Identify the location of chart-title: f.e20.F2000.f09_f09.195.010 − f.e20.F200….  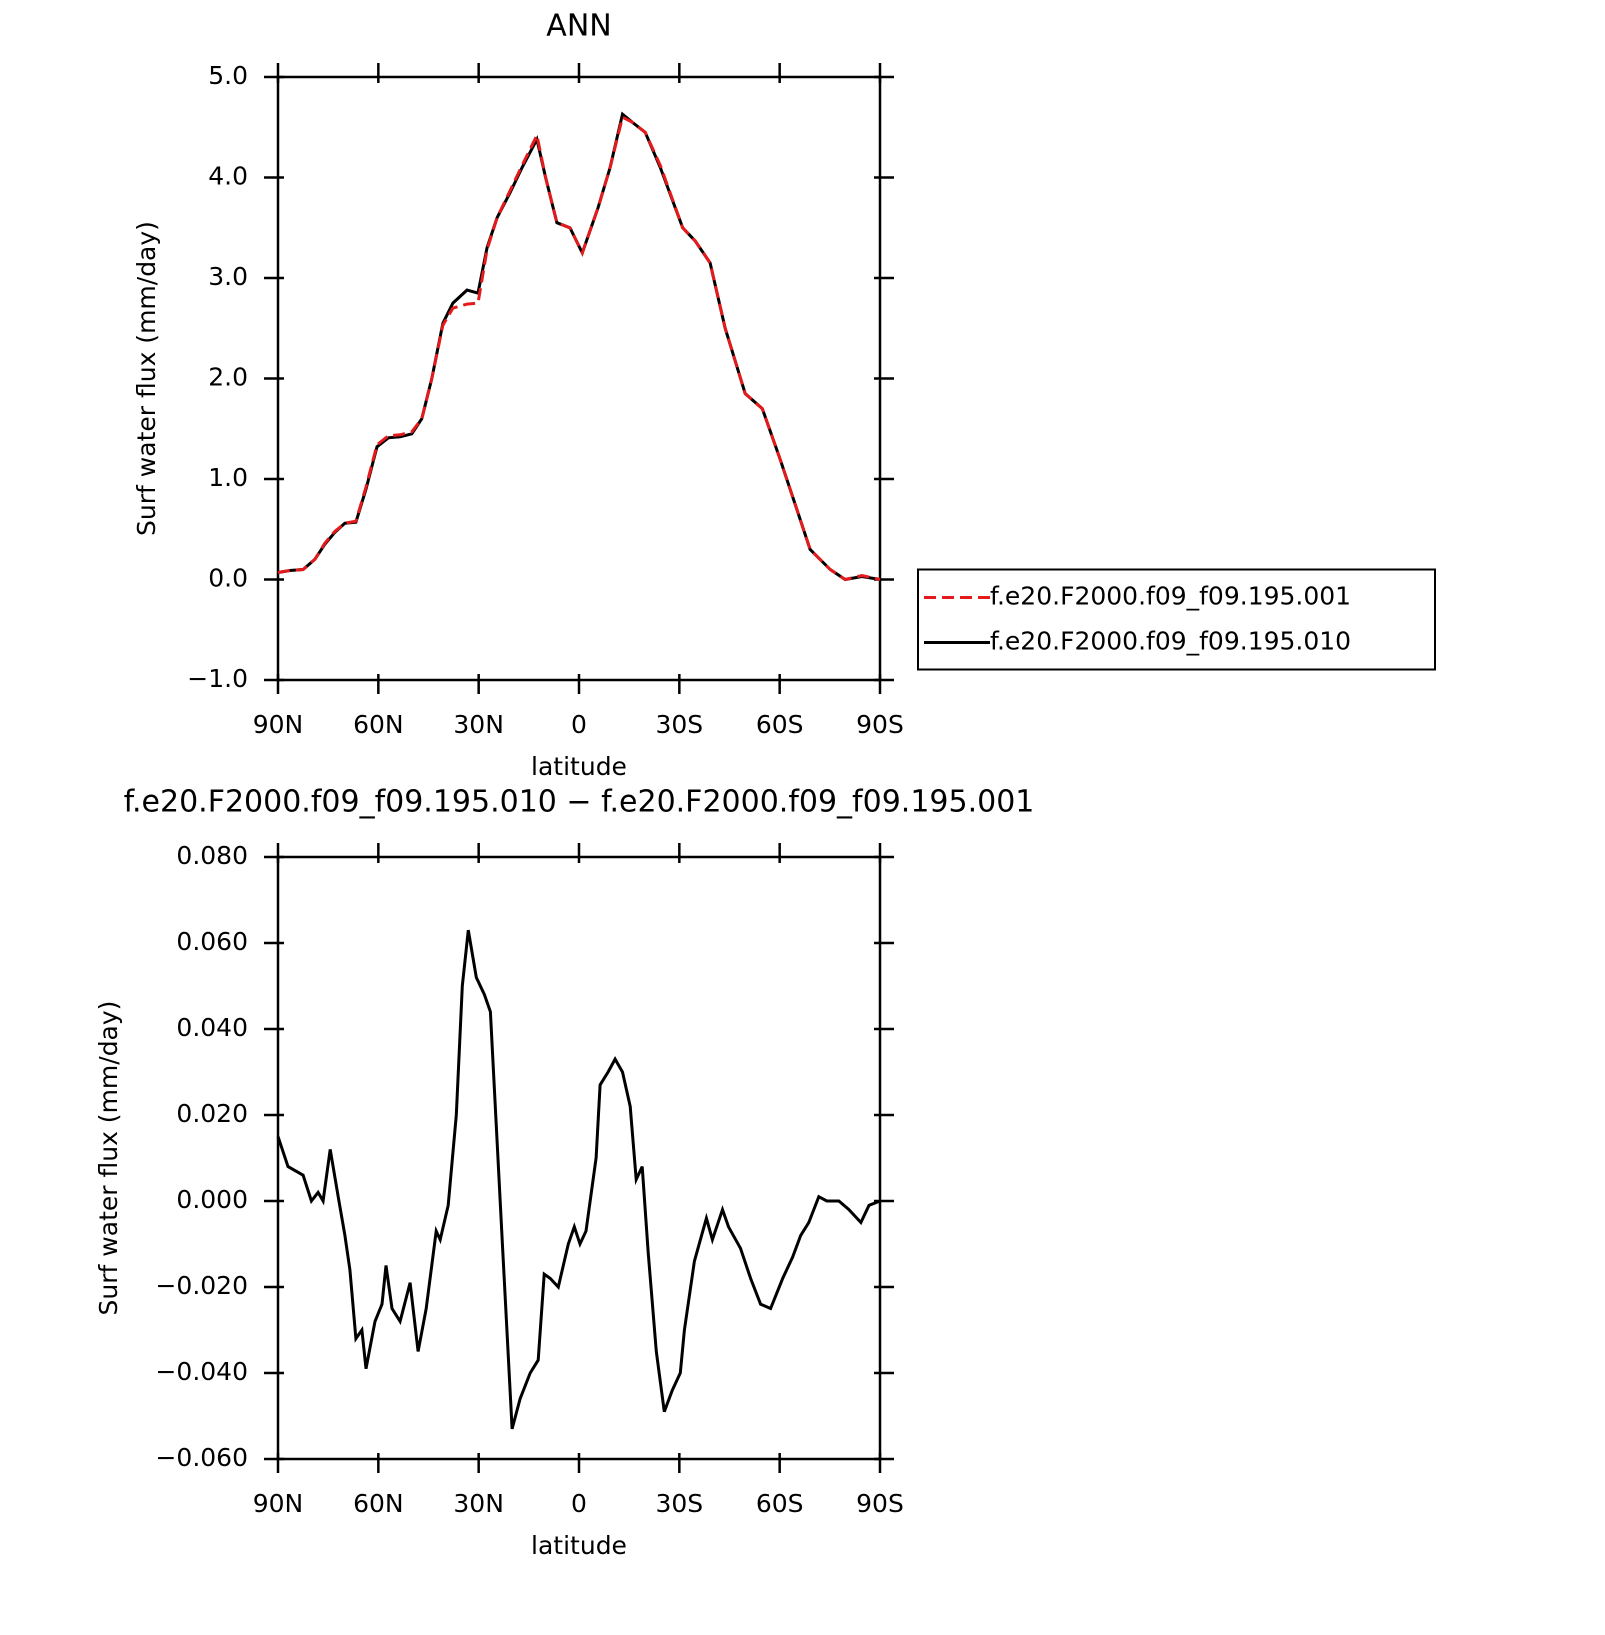
(579, 802).